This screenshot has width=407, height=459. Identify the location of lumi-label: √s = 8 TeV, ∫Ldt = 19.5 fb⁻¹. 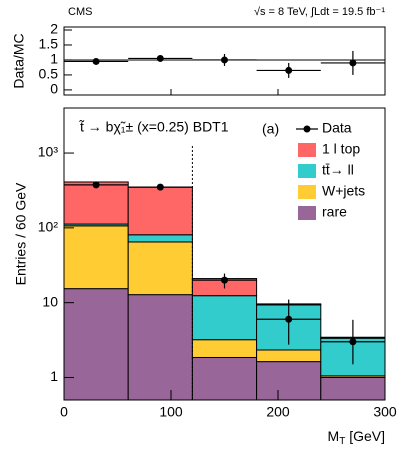
(319, 12).